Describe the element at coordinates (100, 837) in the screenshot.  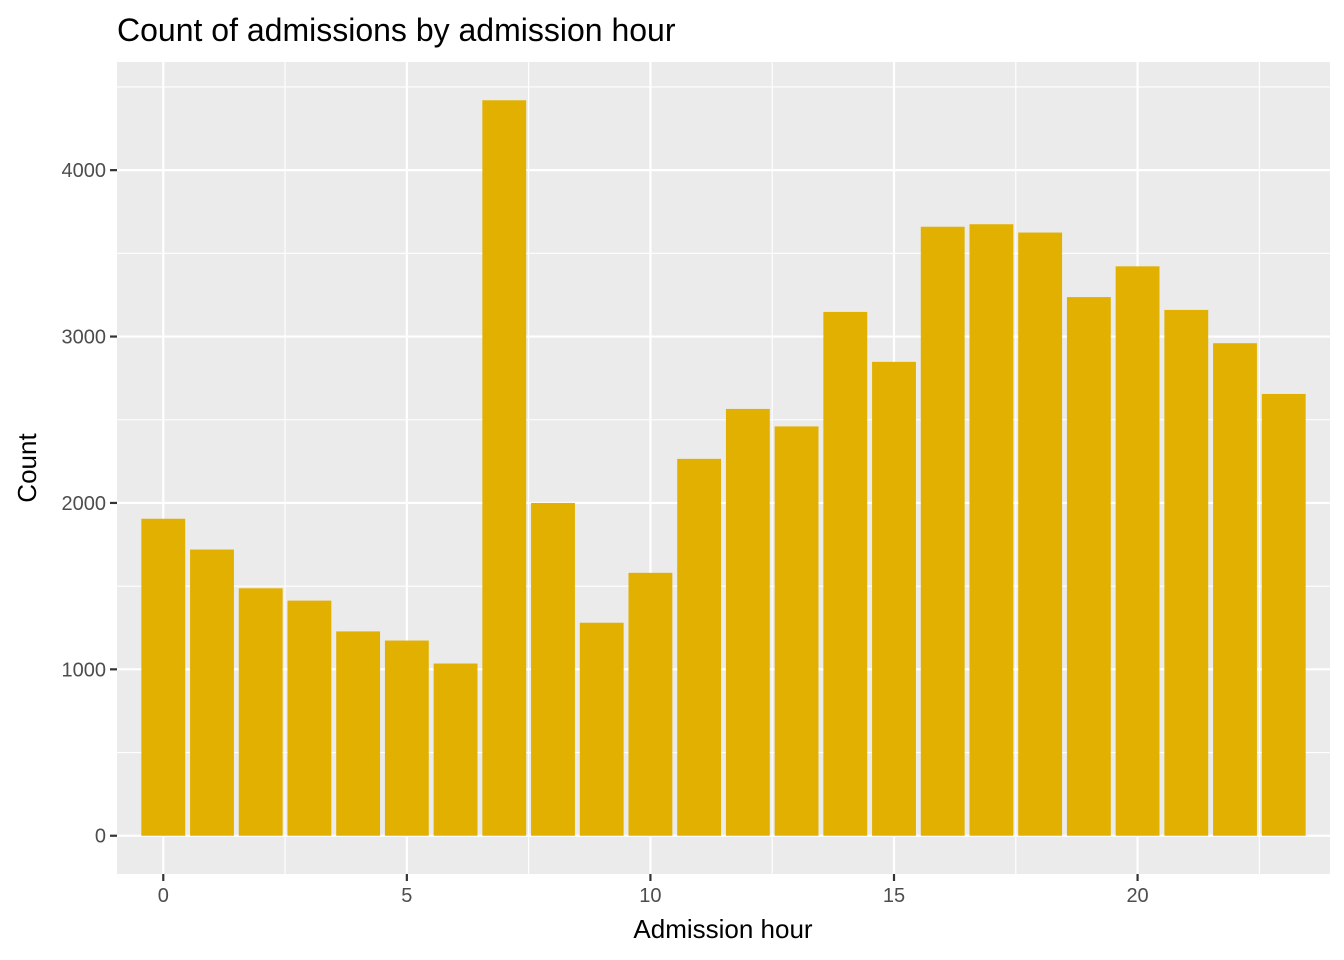
I see `y-tick-label: 0` at that location.